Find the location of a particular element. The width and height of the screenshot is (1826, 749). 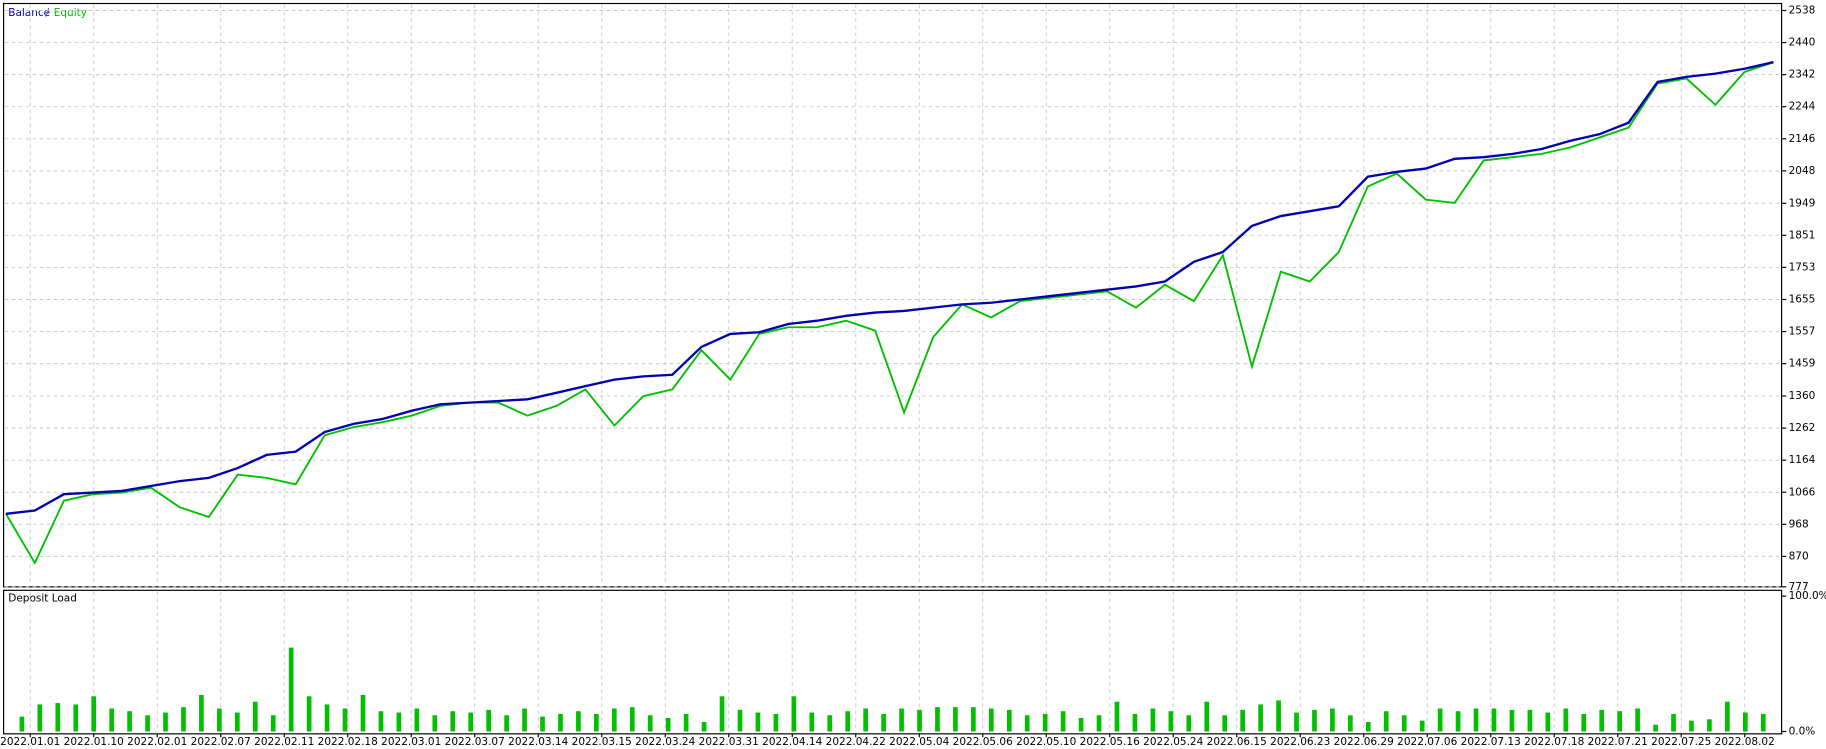

y-tick-label: 1557 is located at coordinates (1802, 332).